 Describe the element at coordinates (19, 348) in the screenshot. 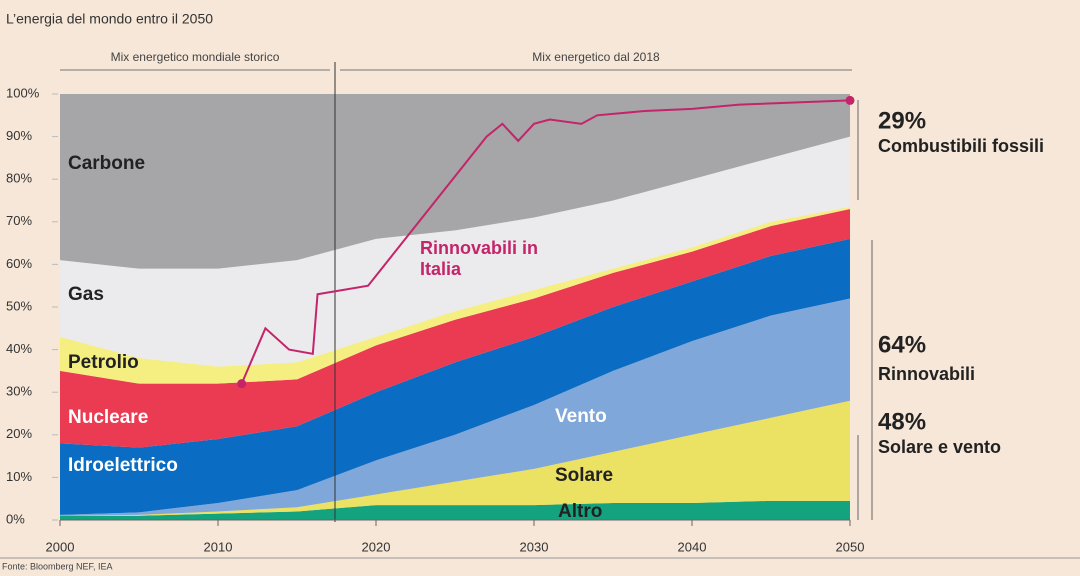

I see `y-tick-label: 40%` at that location.